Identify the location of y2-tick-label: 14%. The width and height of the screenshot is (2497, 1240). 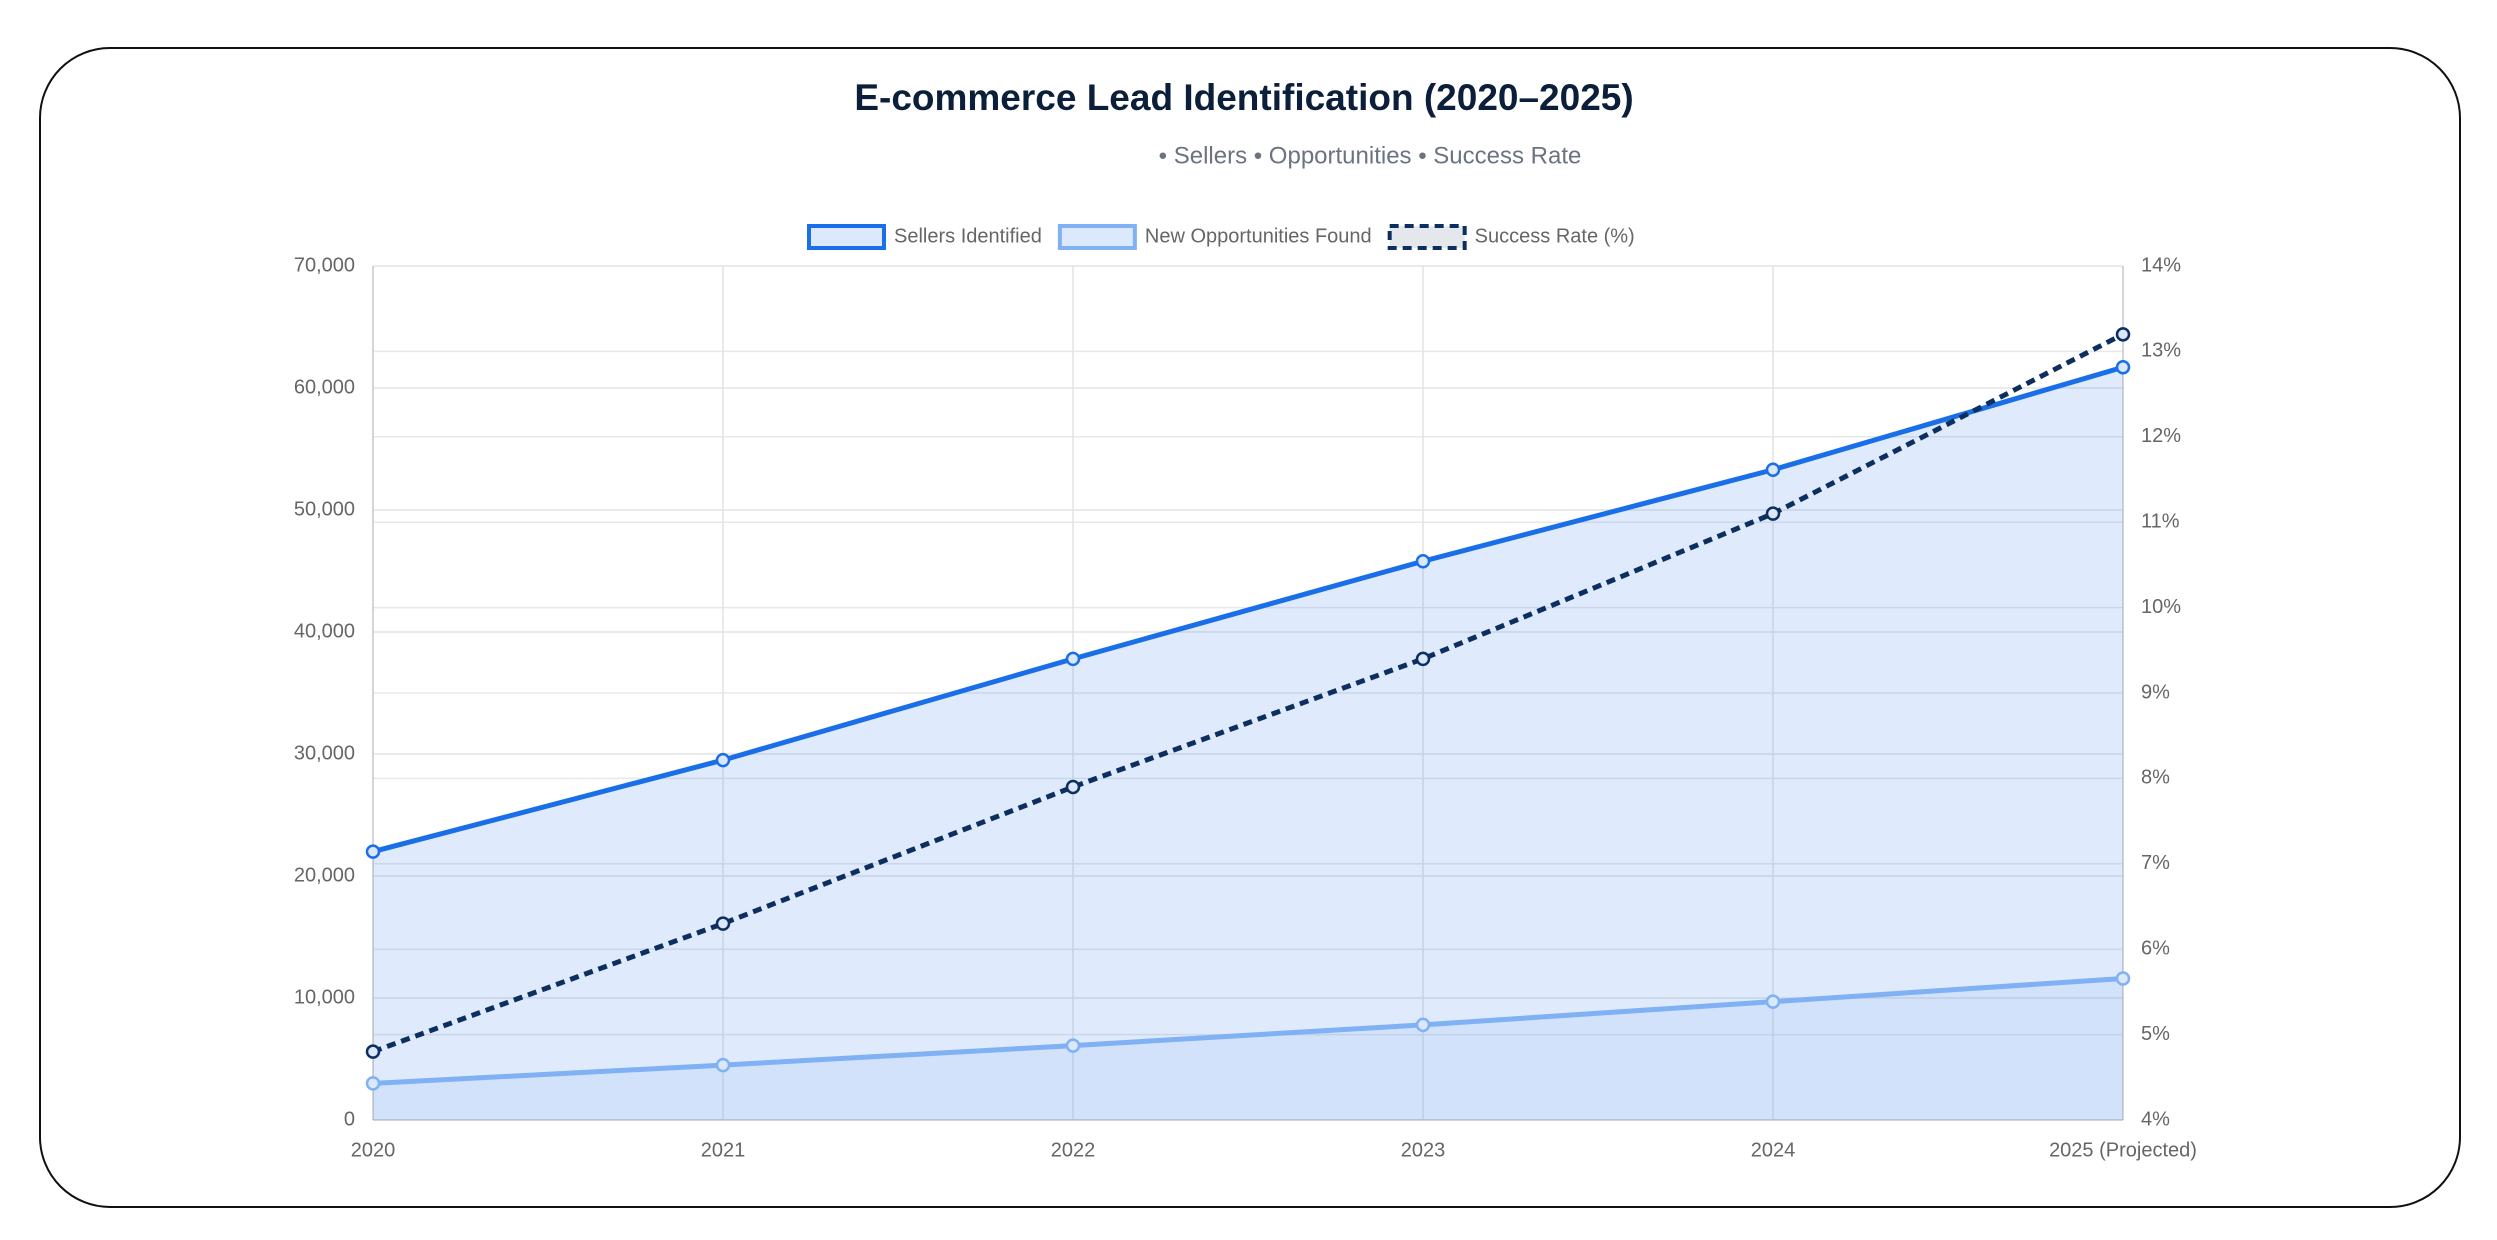
(2161, 265).